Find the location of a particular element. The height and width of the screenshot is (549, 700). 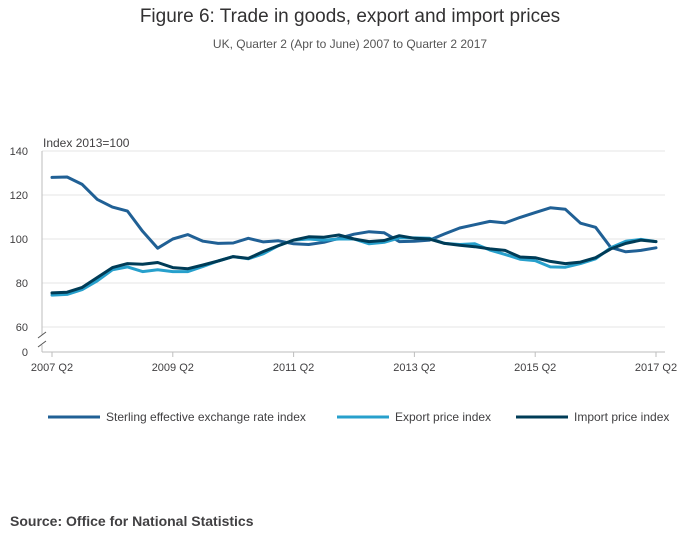

y-tick-label: 60 is located at coordinates (22, 328).